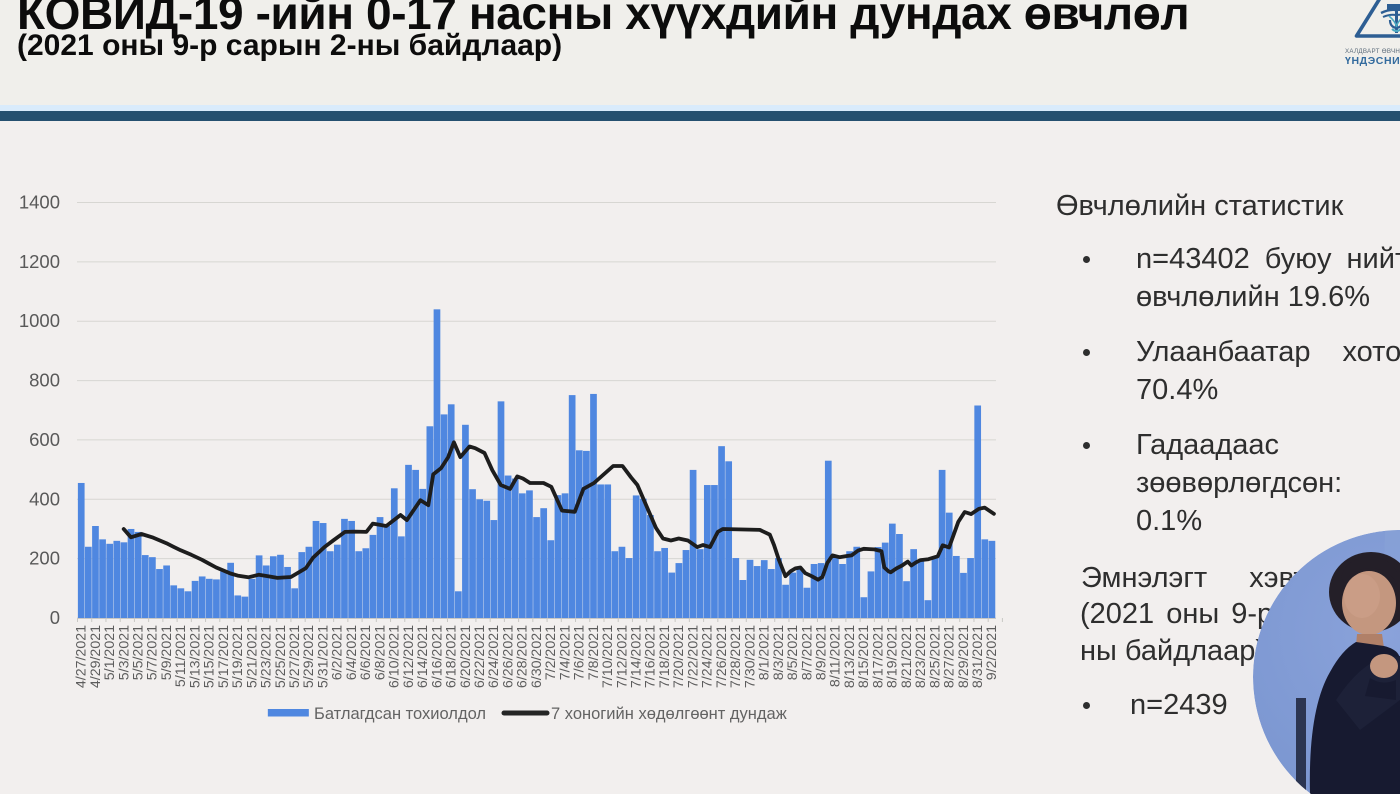 This screenshot has width=1400, height=794. What do you see at coordinates (452, 656) in the screenshot?
I see `svg-text: 6/18/2021` at bounding box center [452, 656].